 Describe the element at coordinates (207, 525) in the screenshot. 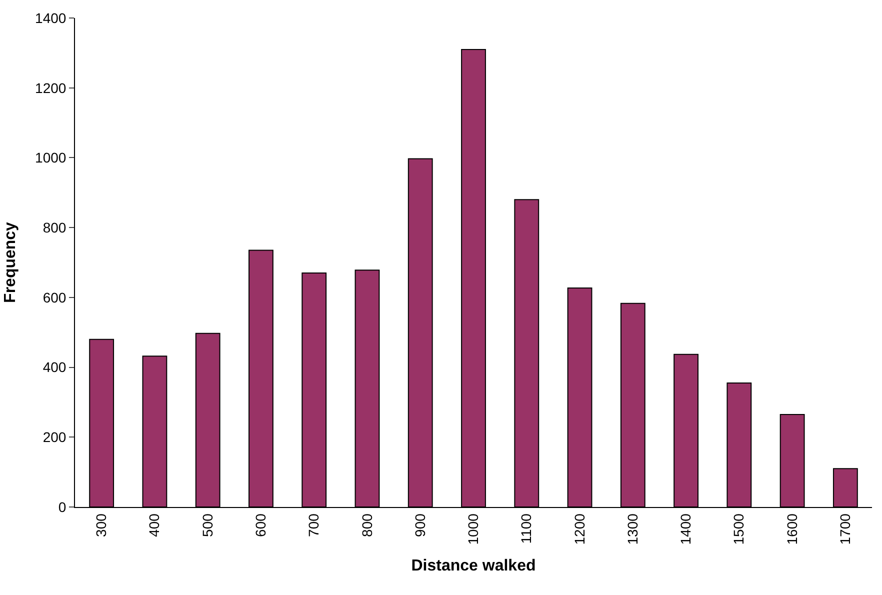

I see `x-tick-label: 500` at that location.